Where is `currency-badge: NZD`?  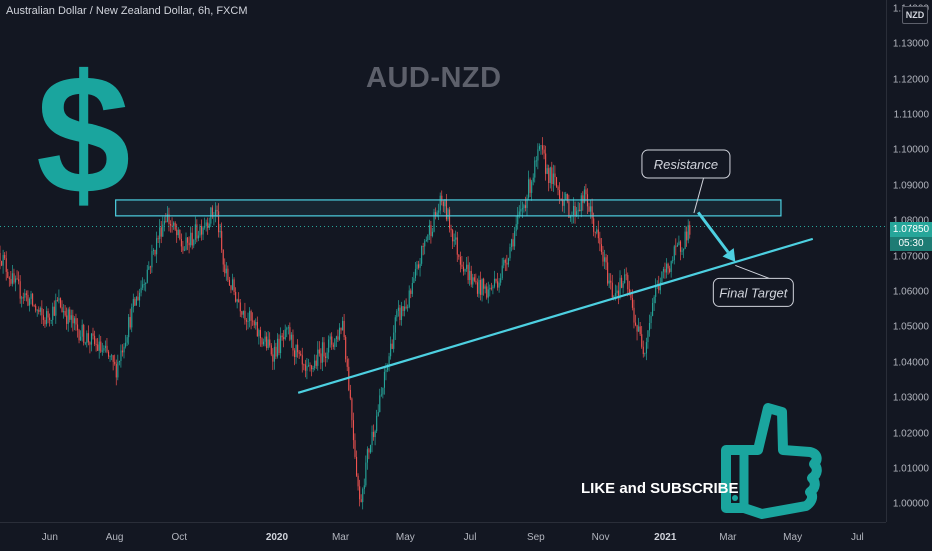 currency-badge: NZD is located at coordinates (915, 15).